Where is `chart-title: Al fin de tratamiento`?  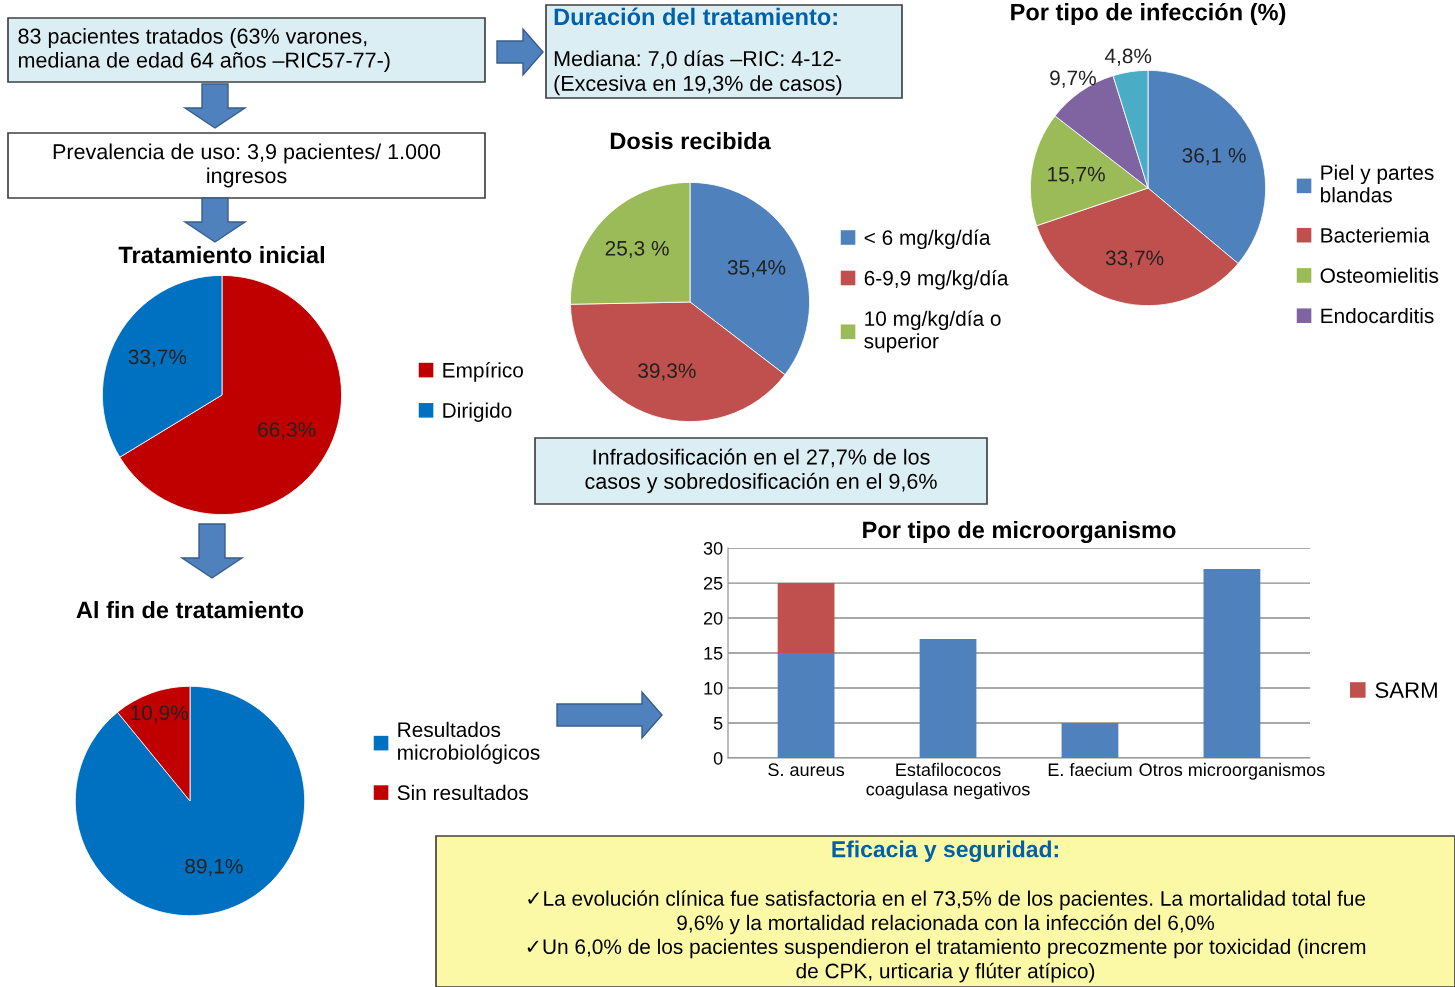
chart-title: Al fin de tratamiento is located at coordinates (190, 609).